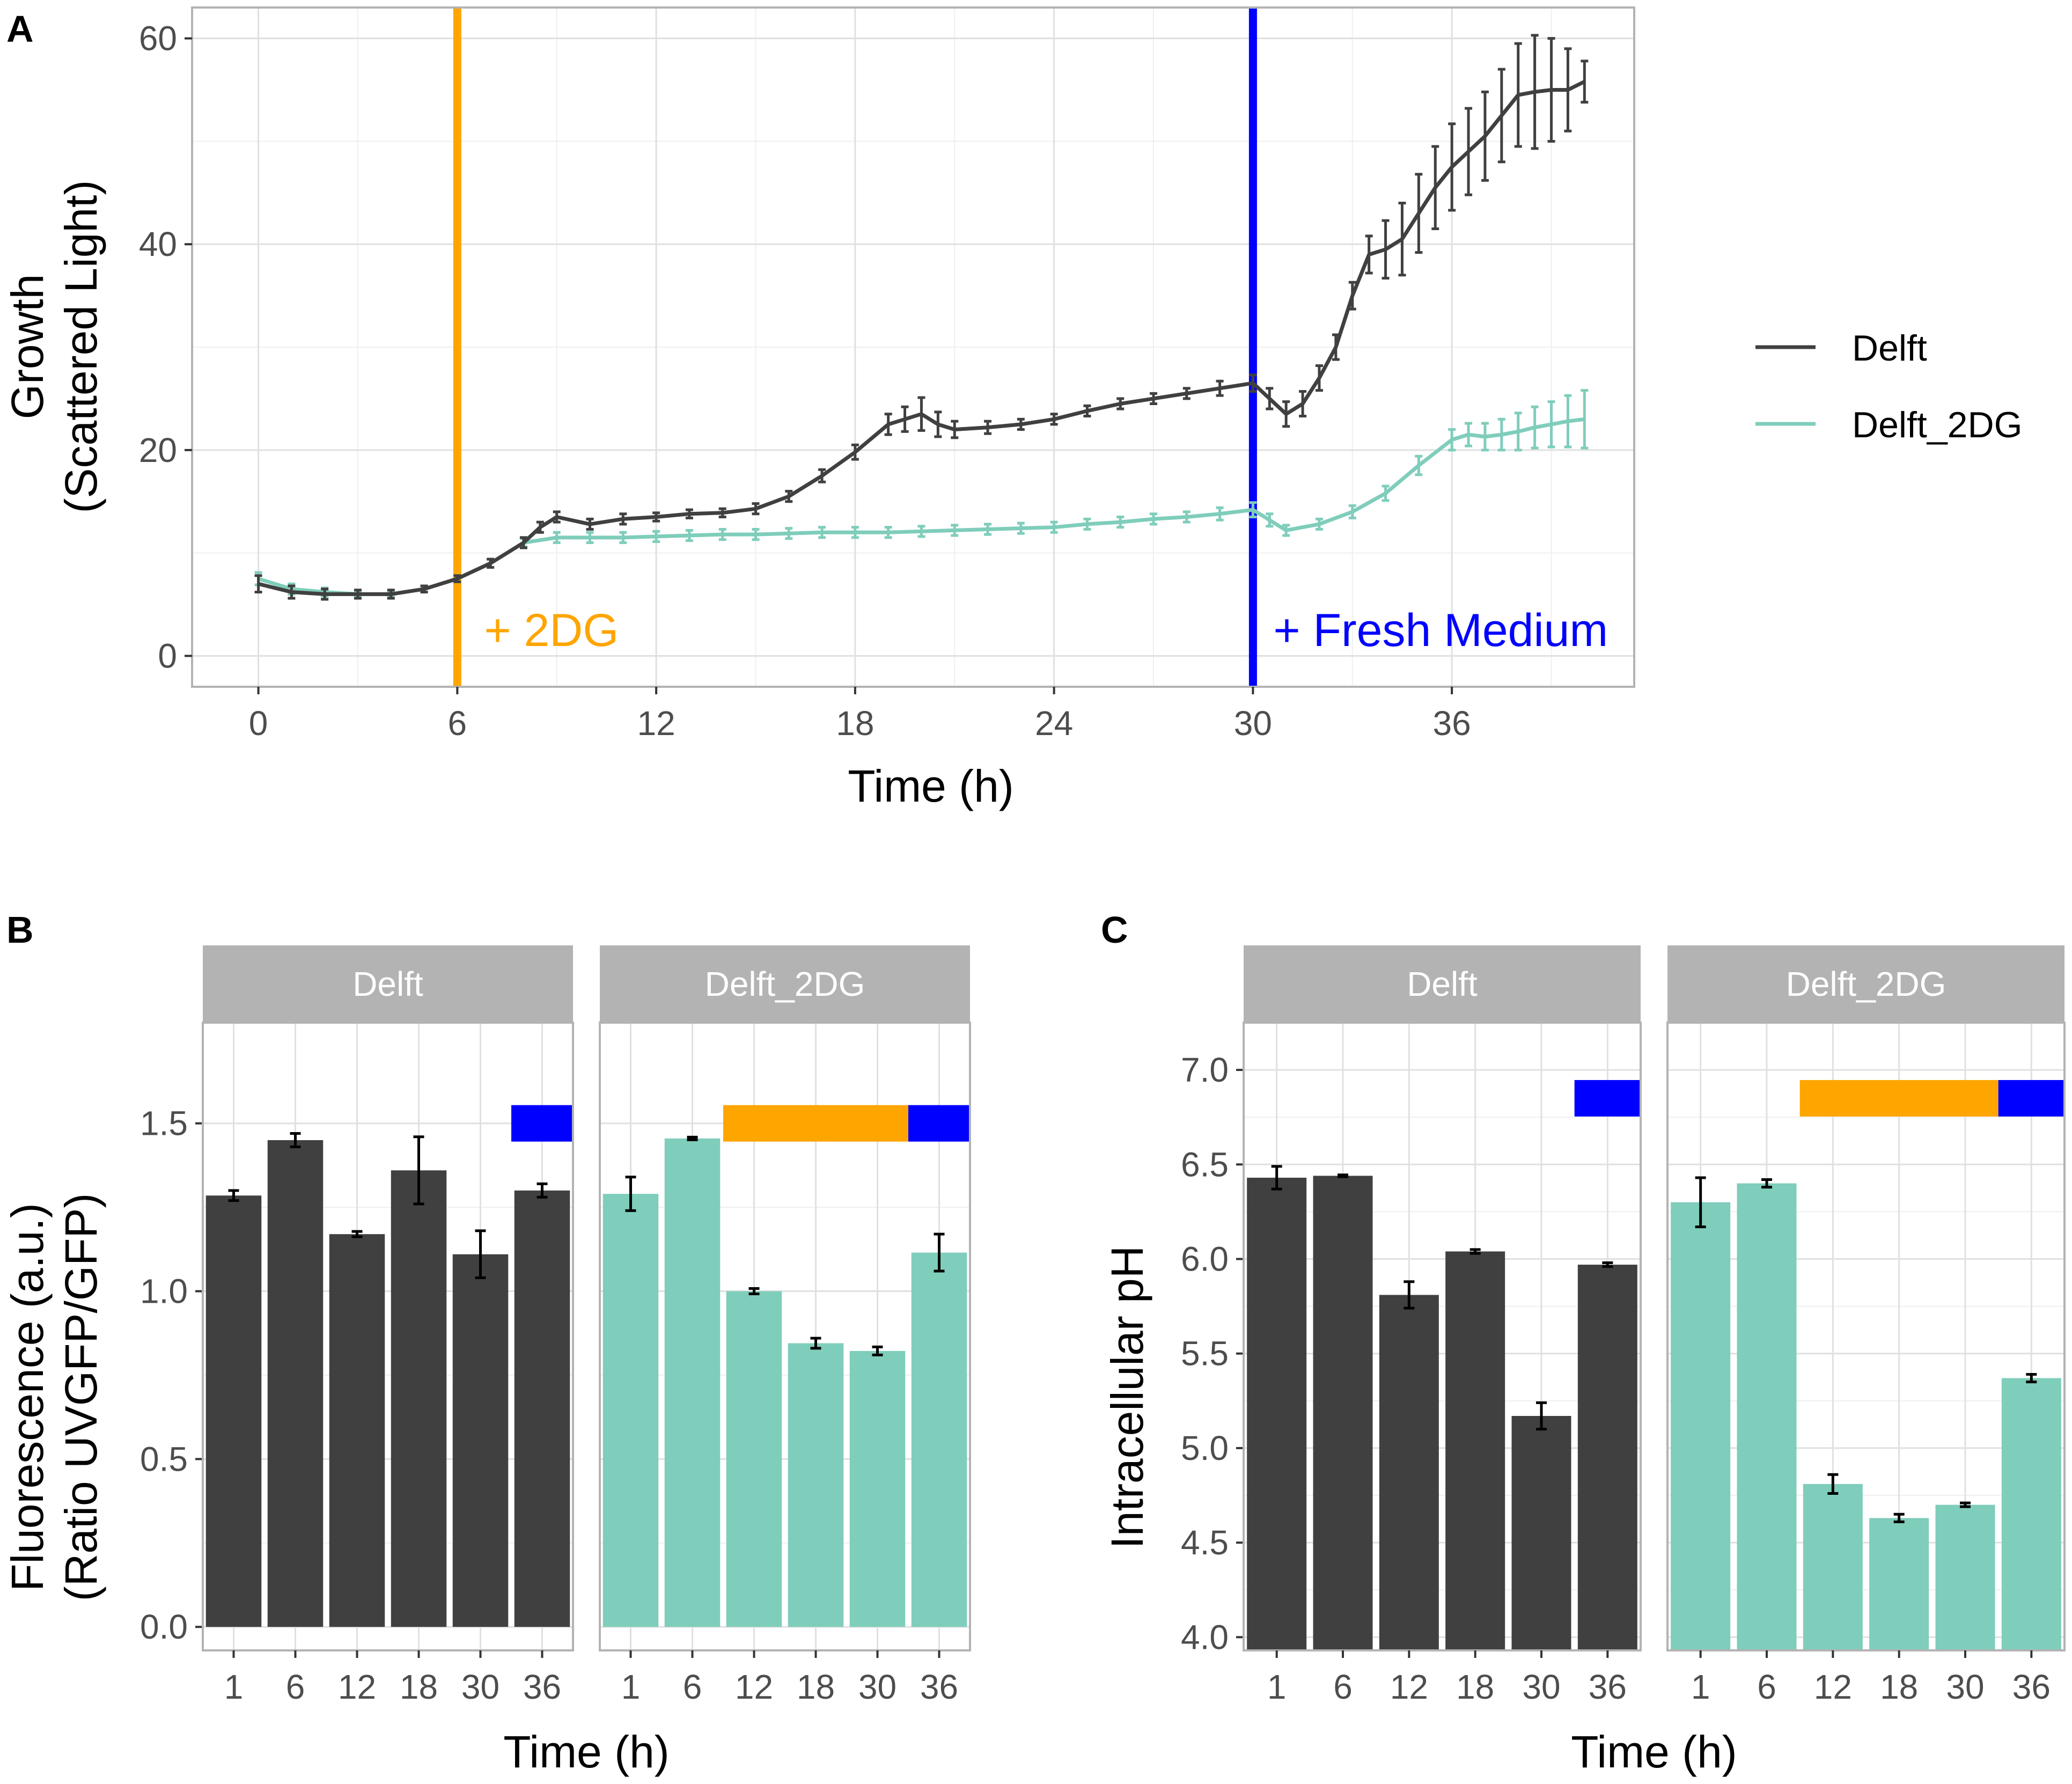 The height and width of the screenshot is (1784, 2072). I want to click on bar-delft-36h, so click(542, 1409).